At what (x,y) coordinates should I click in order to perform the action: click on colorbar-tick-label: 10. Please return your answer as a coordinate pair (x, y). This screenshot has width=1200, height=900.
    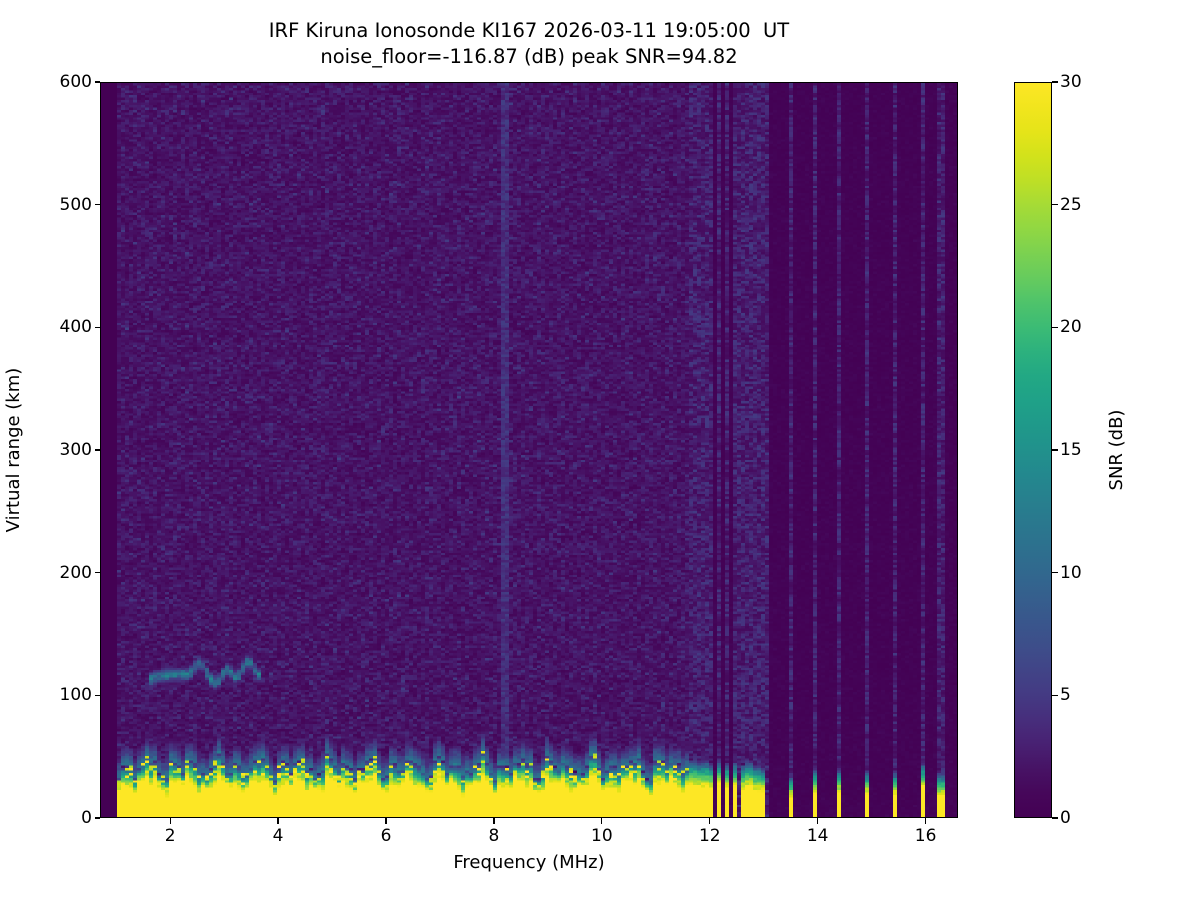
    Looking at the image, I should click on (1071, 572).